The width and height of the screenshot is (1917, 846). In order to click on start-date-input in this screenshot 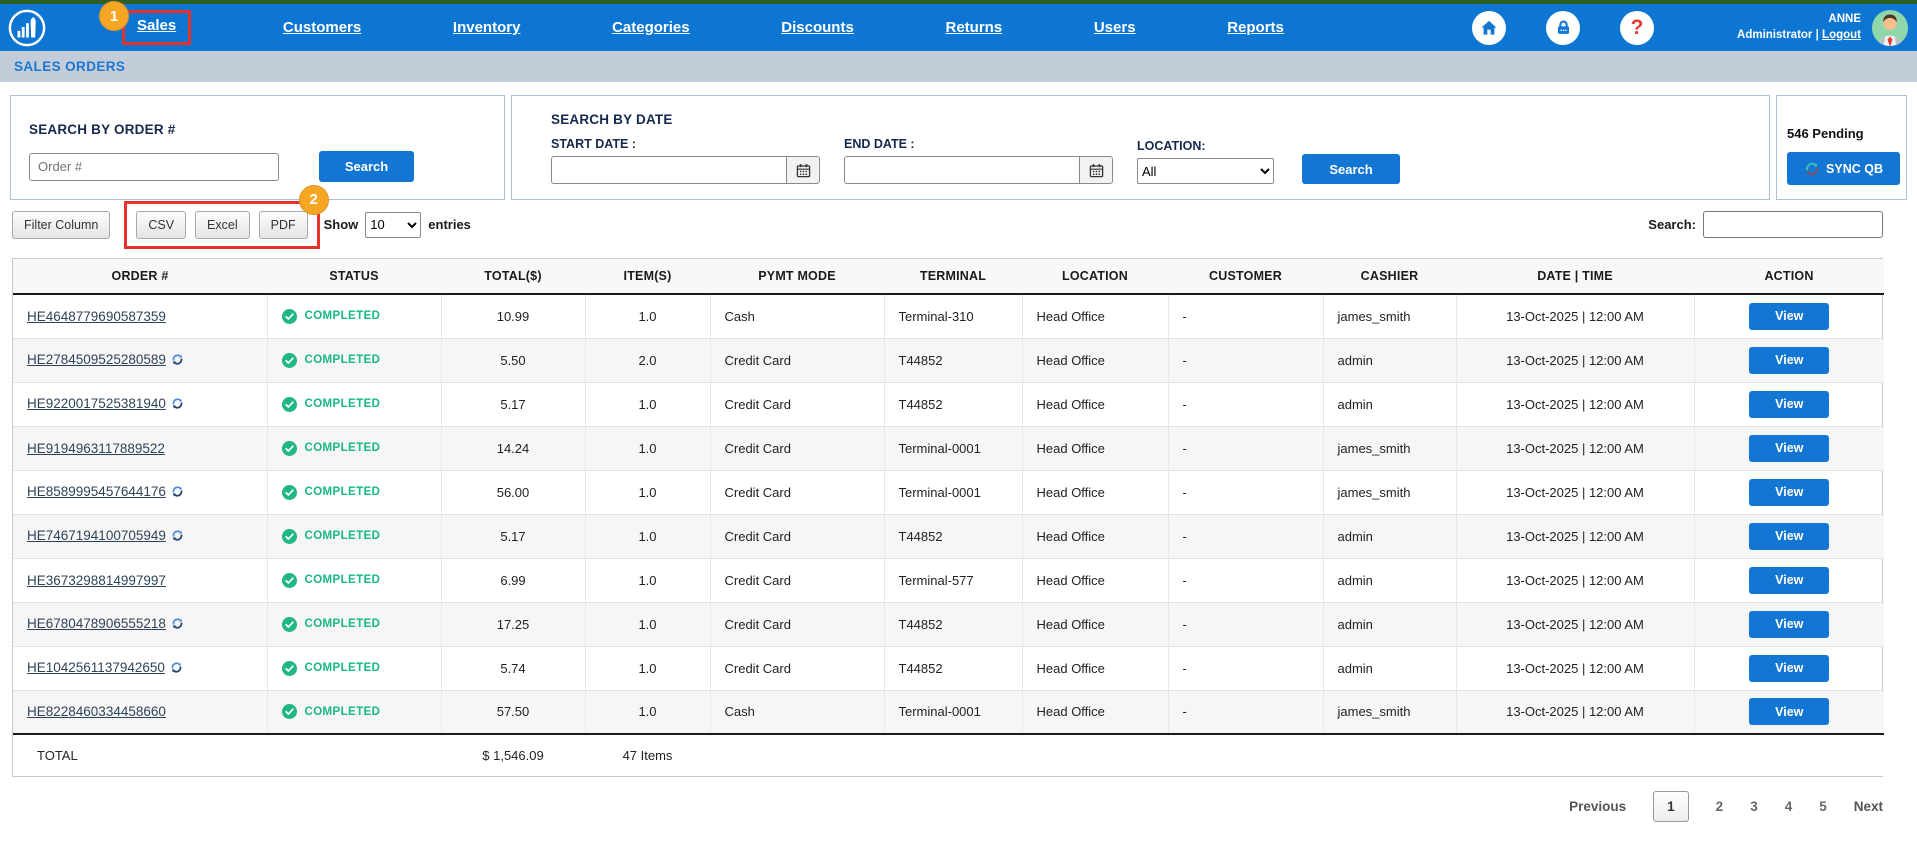, I will do `click(668, 170)`.